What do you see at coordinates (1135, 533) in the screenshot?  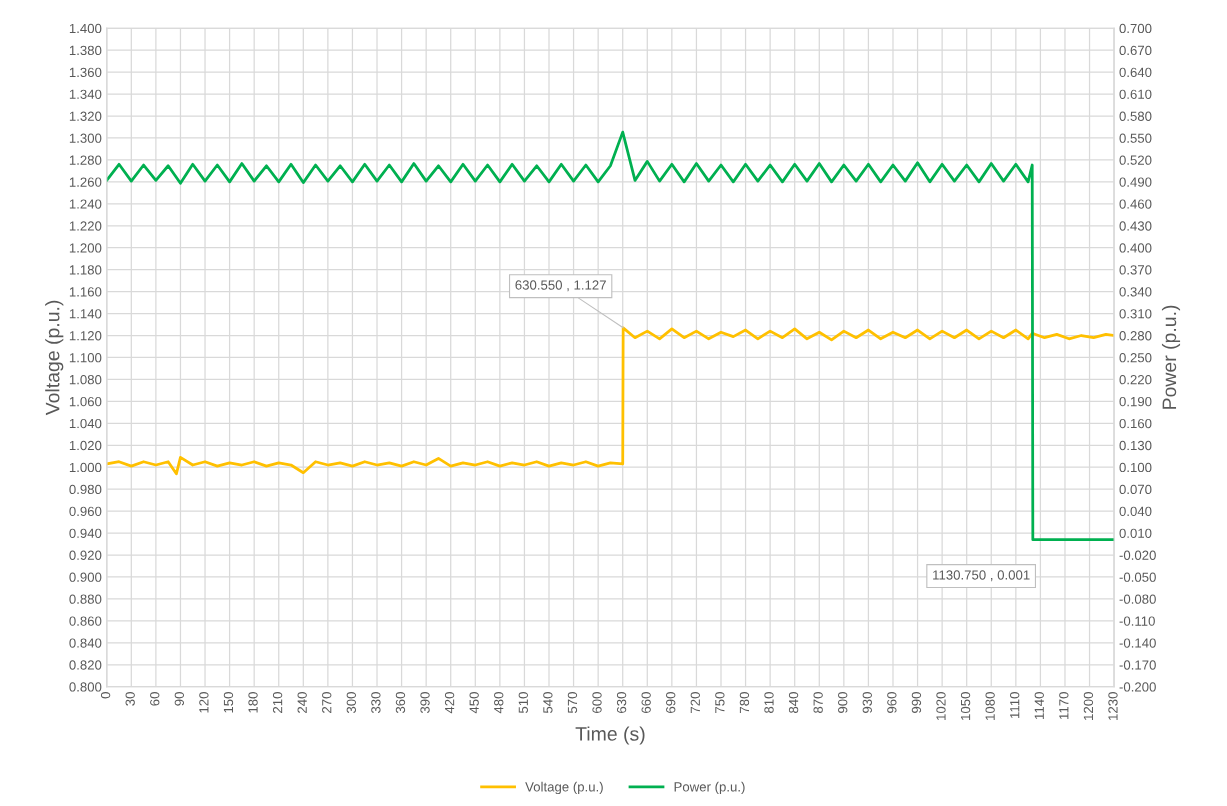 I see `y2-tick-label: 0.010` at bounding box center [1135, 533].